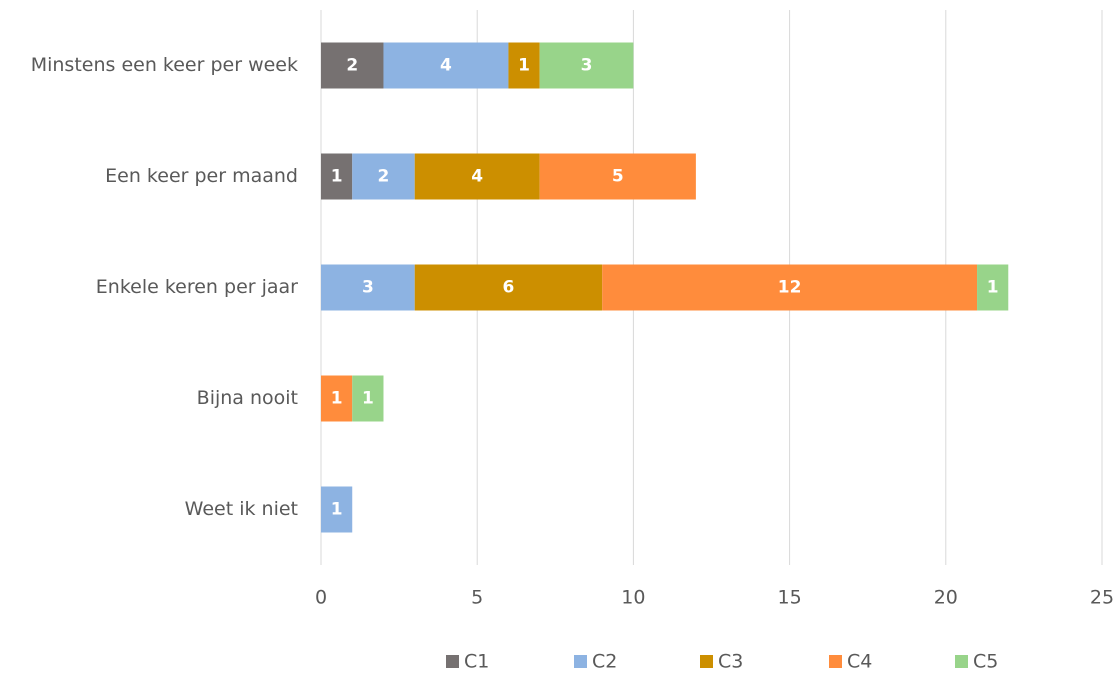 Image resolution: width=1118 pixels, height=674 pixels. Describe the element at coordinates (1102, 598) in the screenshot. I see `x-tick-label: 25` at that location.